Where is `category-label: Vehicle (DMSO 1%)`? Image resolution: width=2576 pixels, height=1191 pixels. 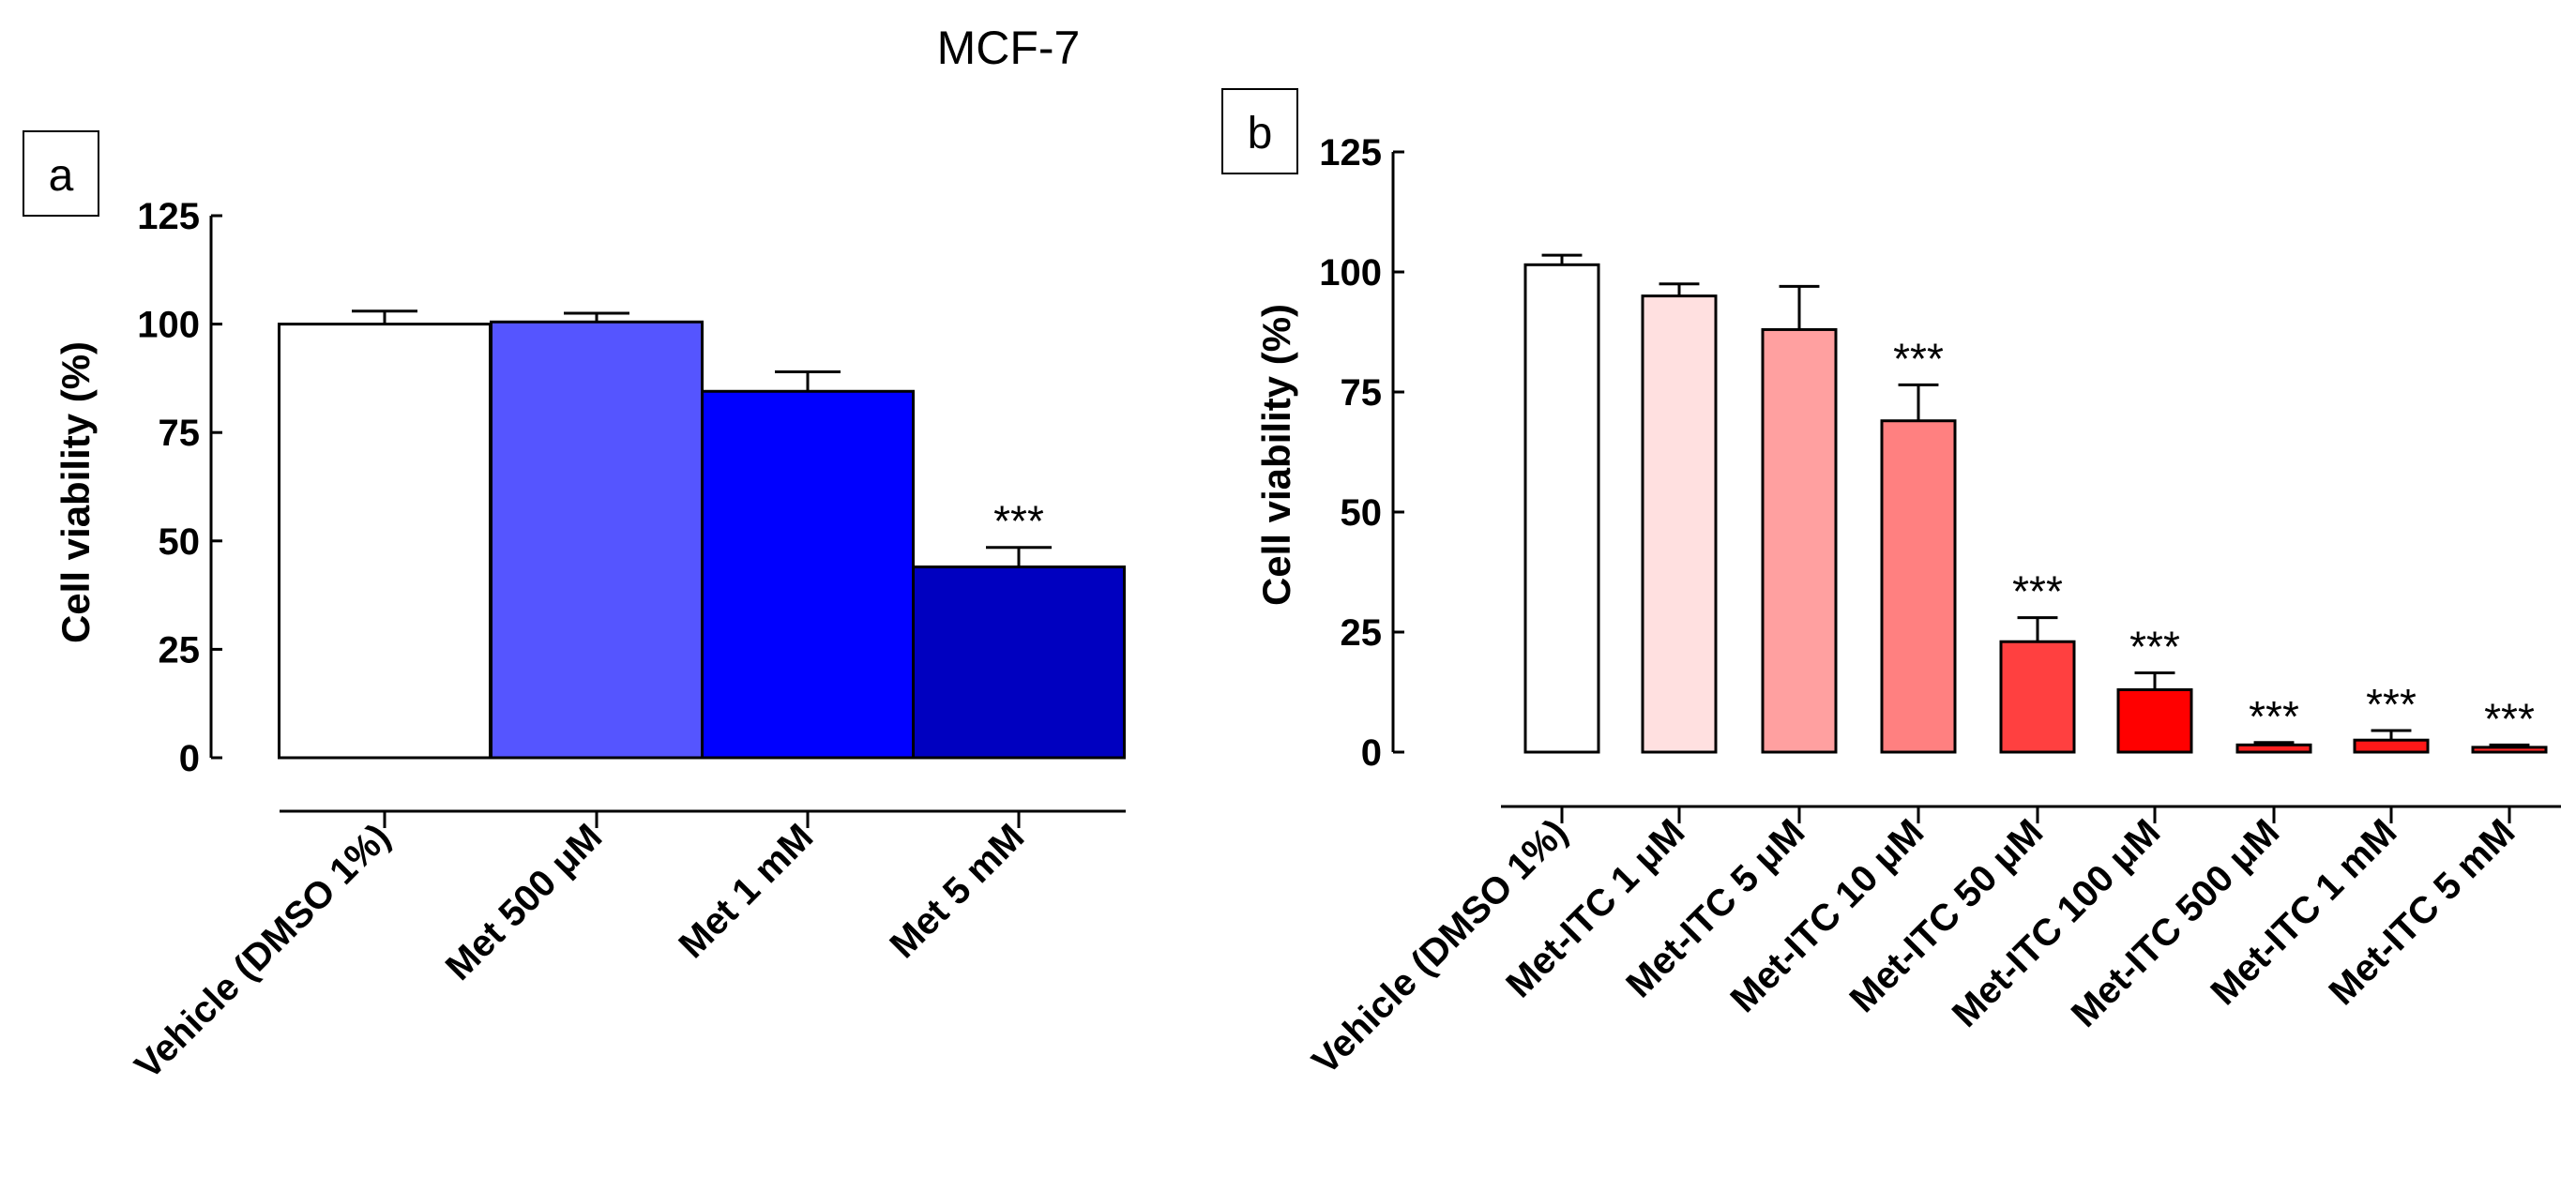 category-label: Vehicle (DMSO 1%) is located at coordinates (263, 951).